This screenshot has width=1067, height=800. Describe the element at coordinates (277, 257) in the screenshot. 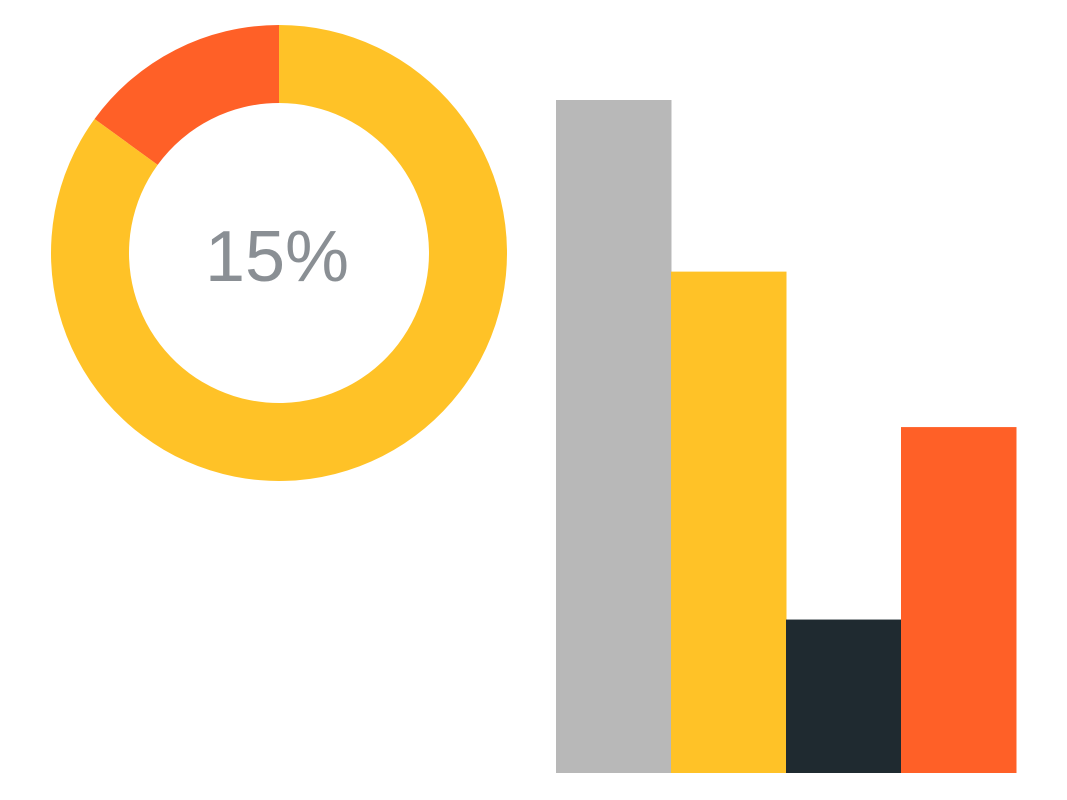

I see `donut-center-label: 15%` at that location.